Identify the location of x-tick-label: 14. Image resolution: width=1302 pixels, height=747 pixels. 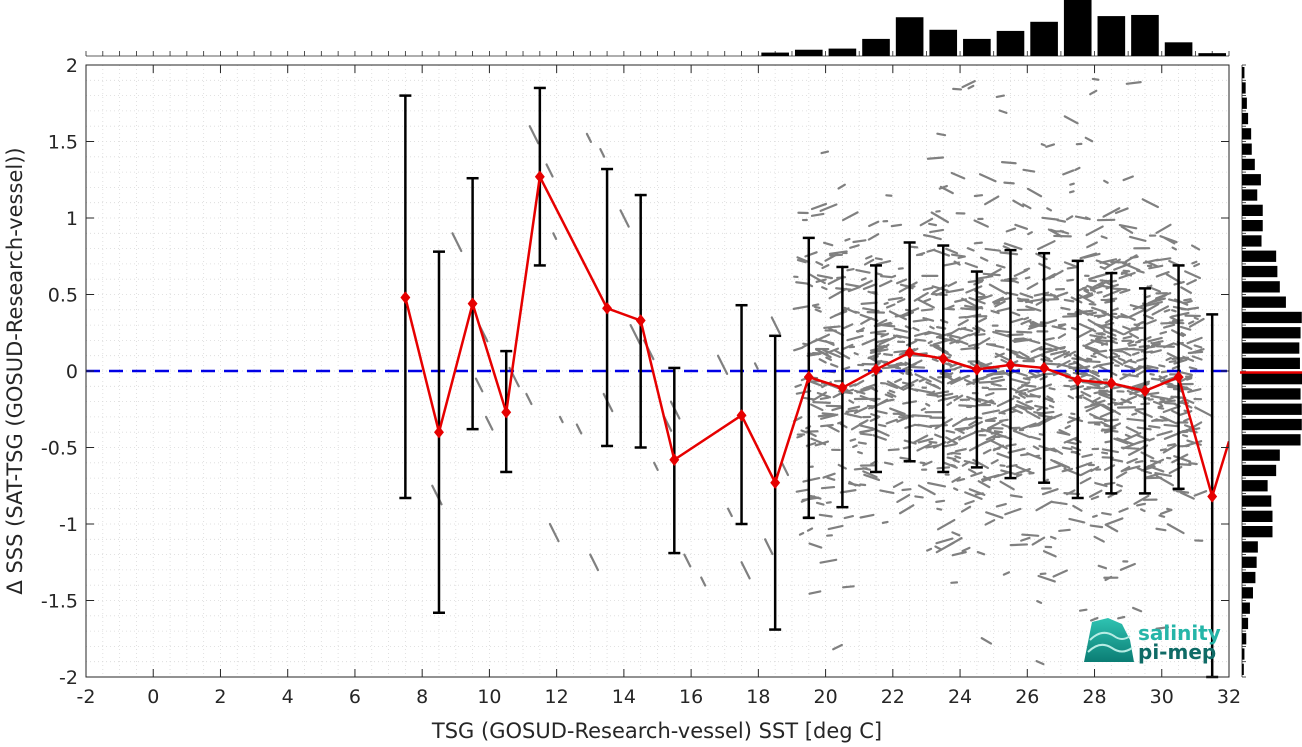
(624, 697).